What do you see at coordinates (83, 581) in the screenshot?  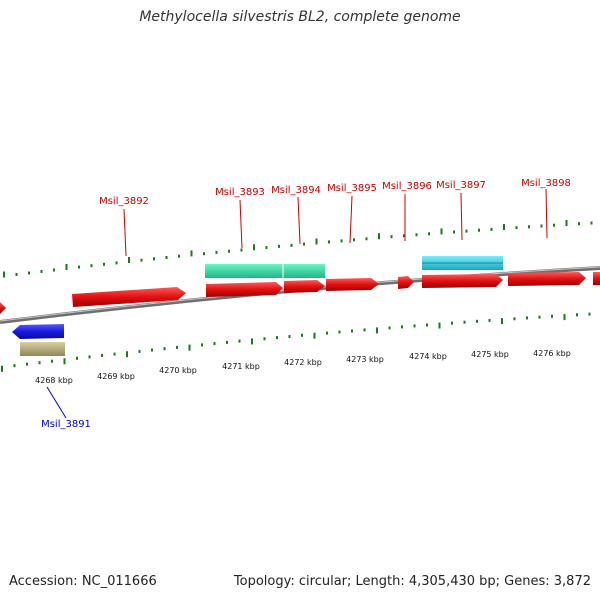 I see `accession-text: Accession: NC_011666` at bounding box center [83, 581].